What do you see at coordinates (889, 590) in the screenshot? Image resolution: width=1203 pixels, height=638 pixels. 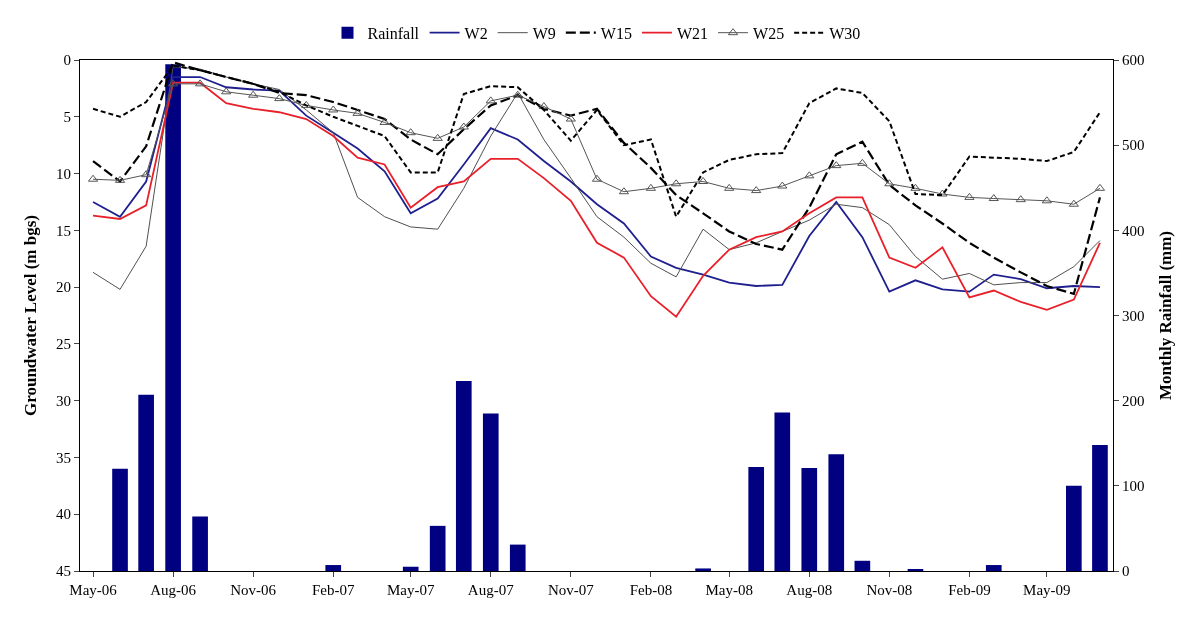 I see `x-tick-label: Nov-08` at bounding box center [889, 590].